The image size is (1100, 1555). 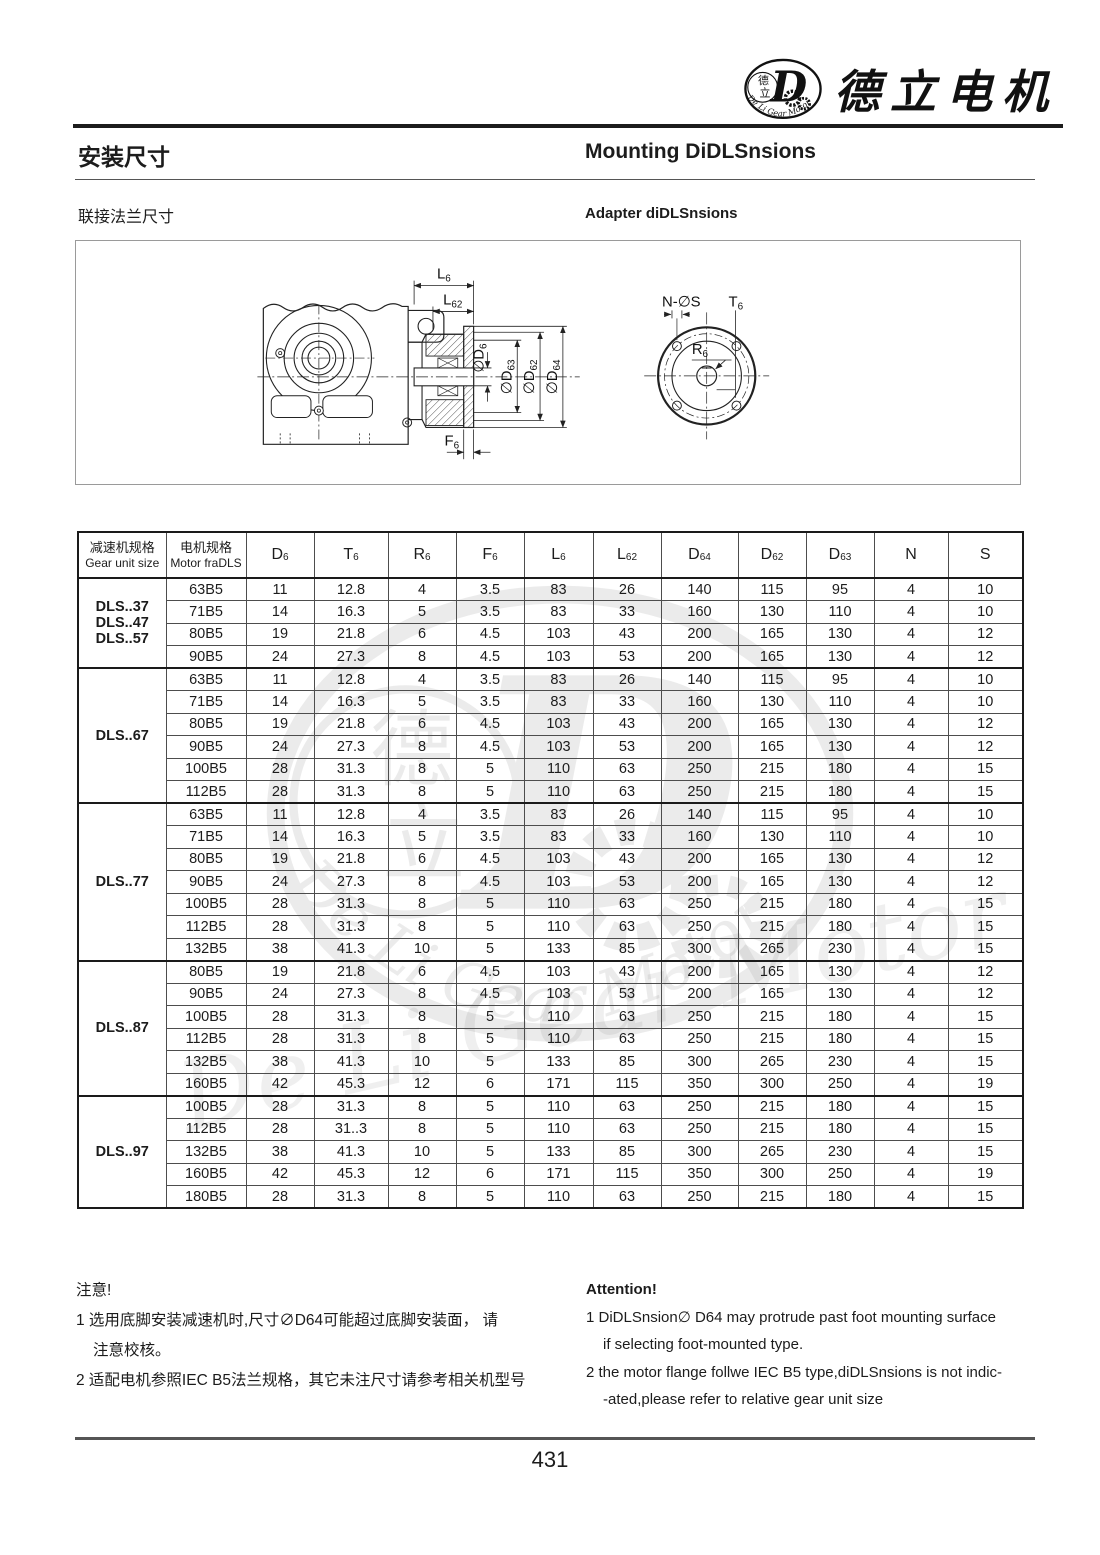 I want to click on table-row: 80B5 19 21.8 6 4.5 103 43 200 165 130 4 12, so click(x=551, y=859).